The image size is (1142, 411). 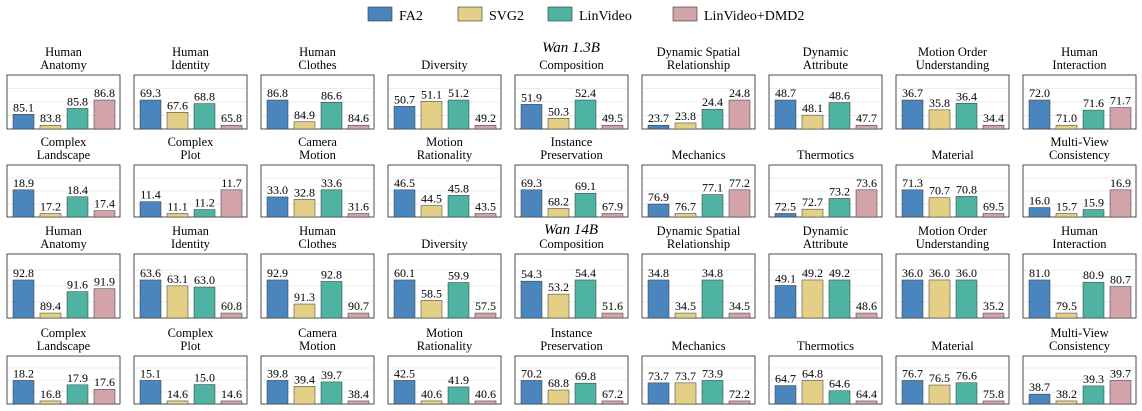 I want to click on panel-title: Mechanics, so click(x=698, y=346).